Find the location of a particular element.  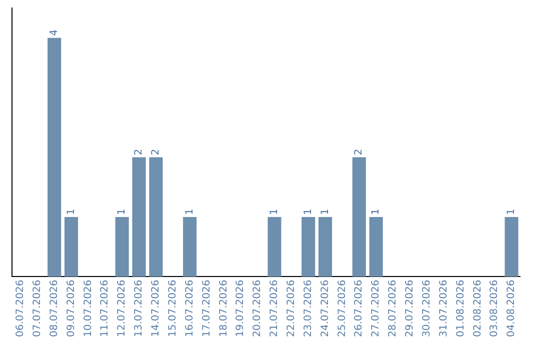

x-tick-label: 14.07.2026 is located at coordinates (156, 309).